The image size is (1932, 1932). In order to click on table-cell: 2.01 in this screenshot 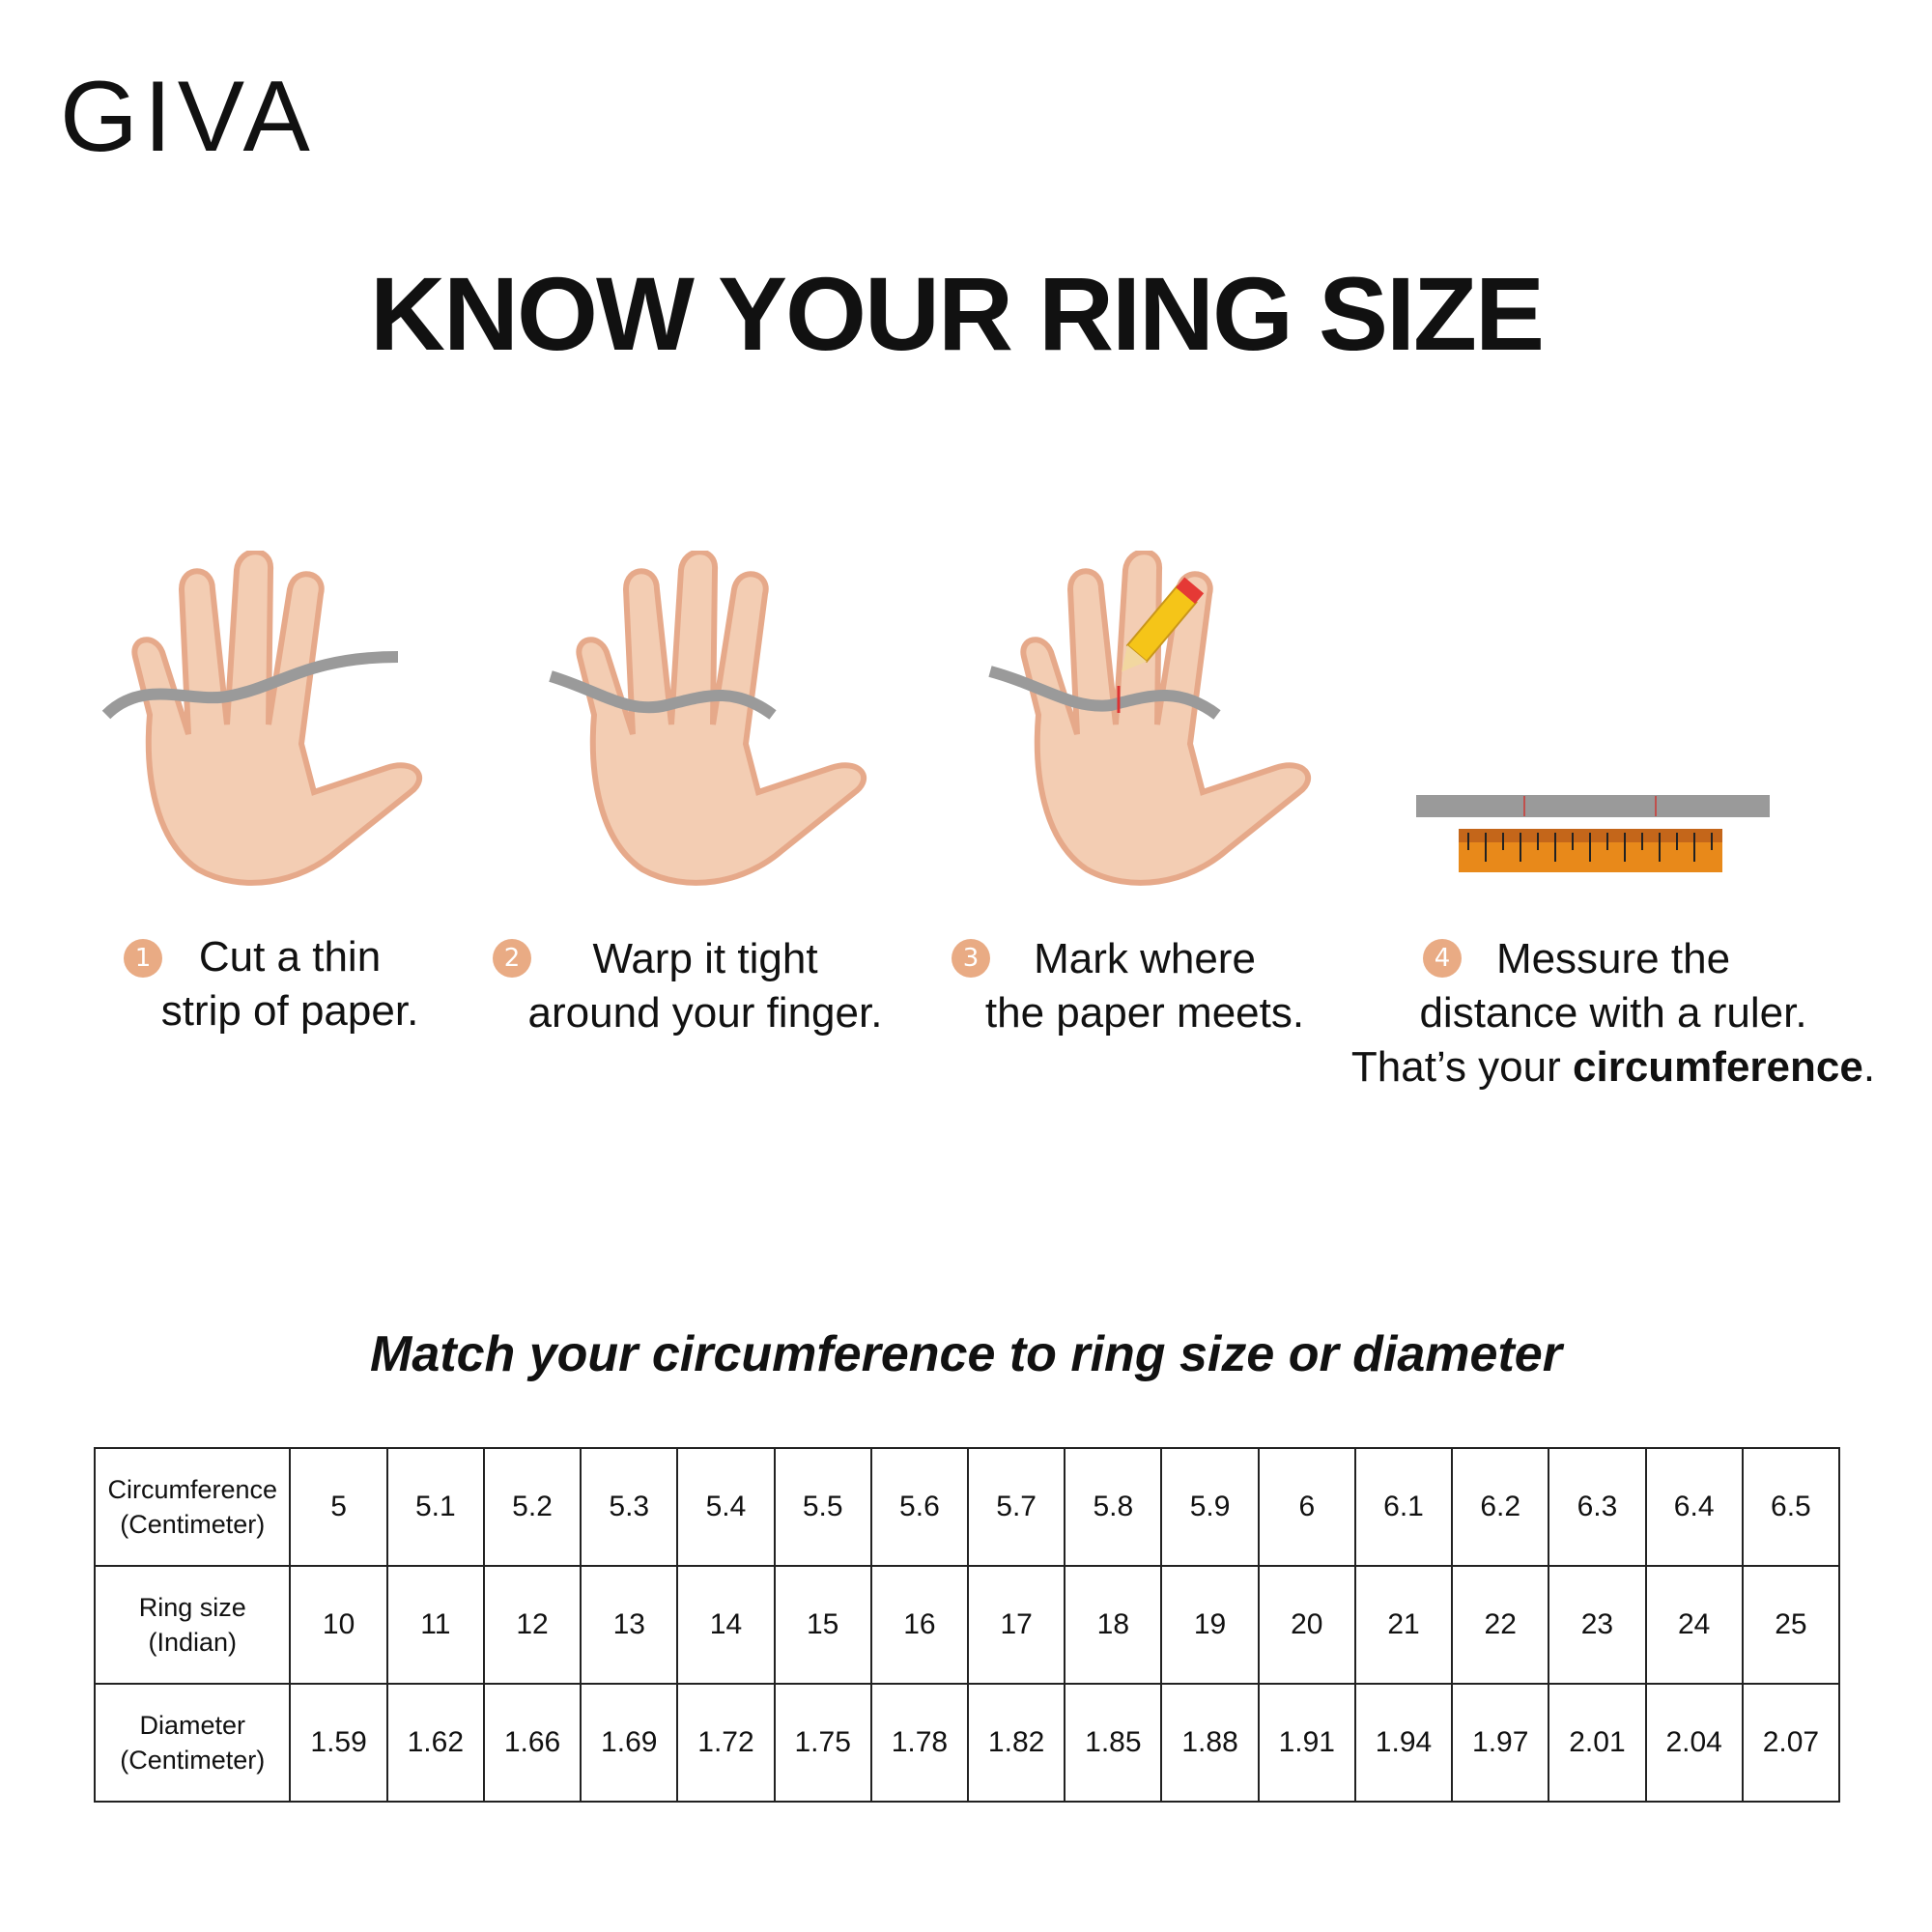, I will do `click(1597, 1743)`.